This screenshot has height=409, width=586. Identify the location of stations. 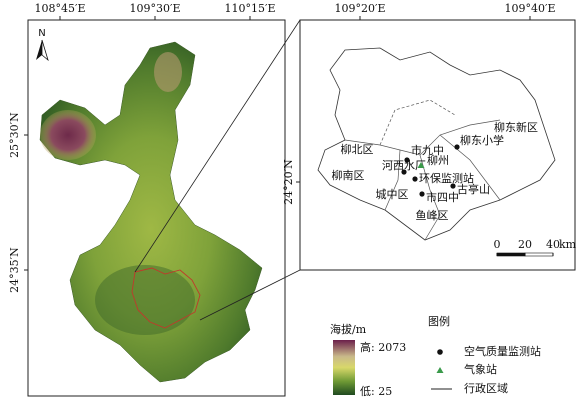
(430, 170).